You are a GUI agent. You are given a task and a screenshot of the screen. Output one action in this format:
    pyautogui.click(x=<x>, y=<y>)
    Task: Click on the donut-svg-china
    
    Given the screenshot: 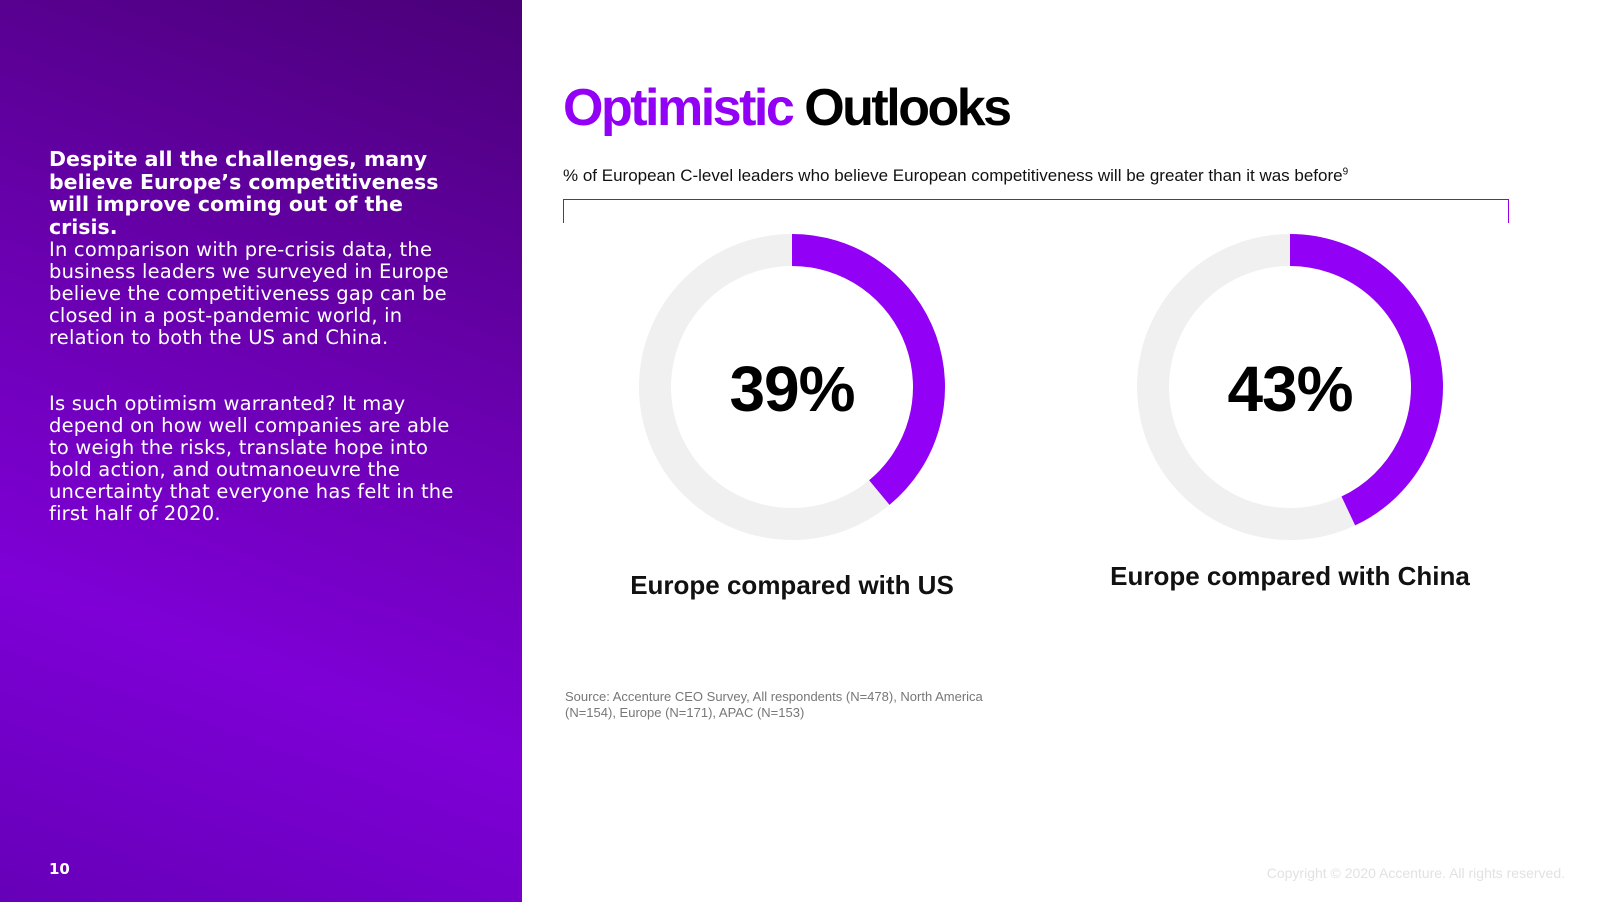 What is the action you would take?
    pyautogui.click(x=1290, y=387)
    